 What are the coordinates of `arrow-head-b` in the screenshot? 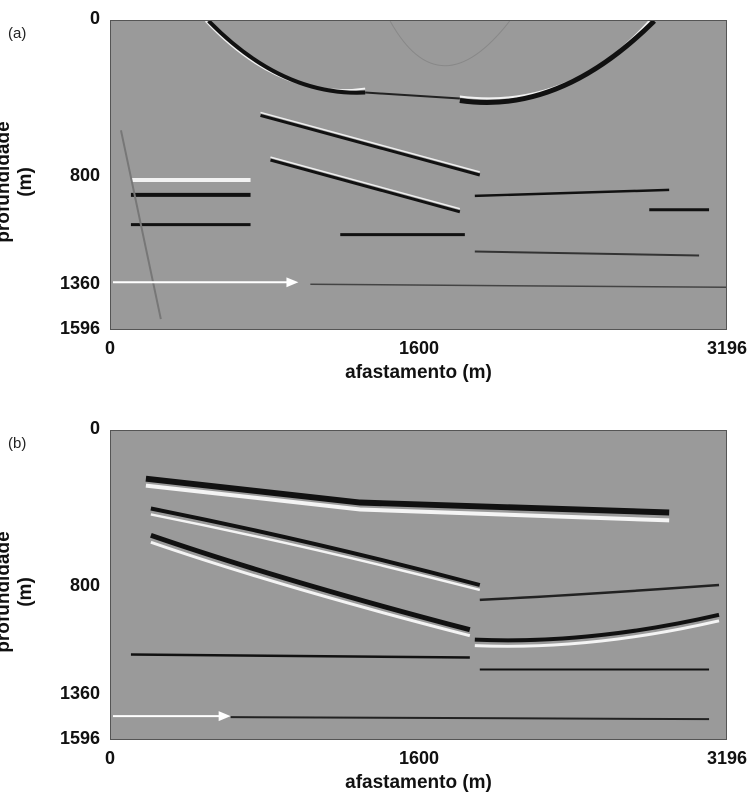 It's located at (224, 716).